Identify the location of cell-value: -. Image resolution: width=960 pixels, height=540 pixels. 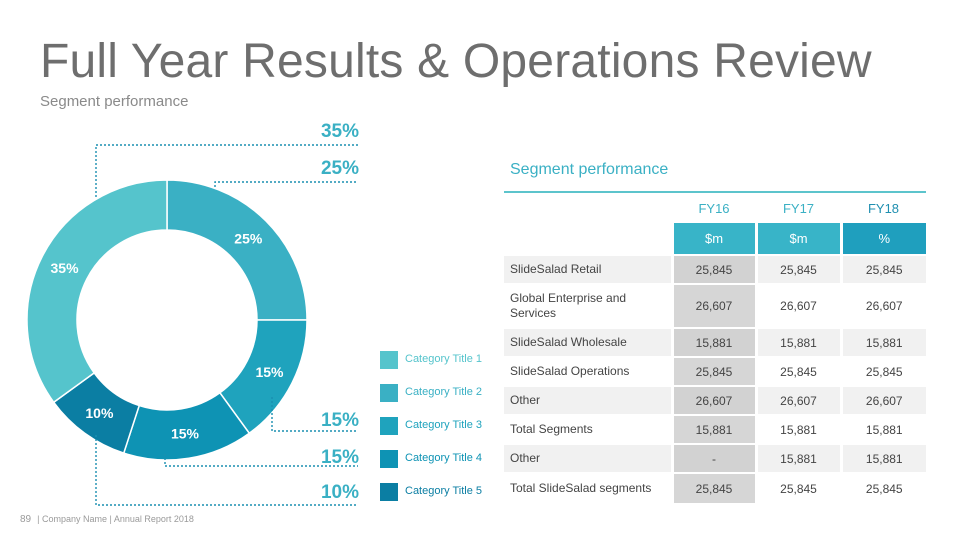
(713, 458).